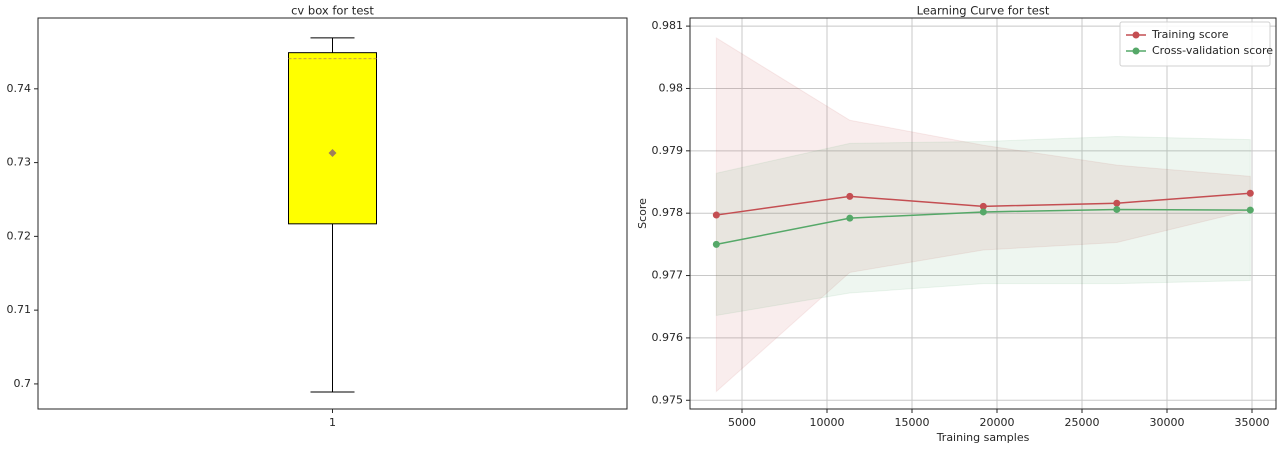 Image resolution: width=1284 pixels, height=450 pixels. What do you see at coordinates (671, 87) in the screenshot?
I see `y-tick-label: 0.98` at bounding box center [671, 87].